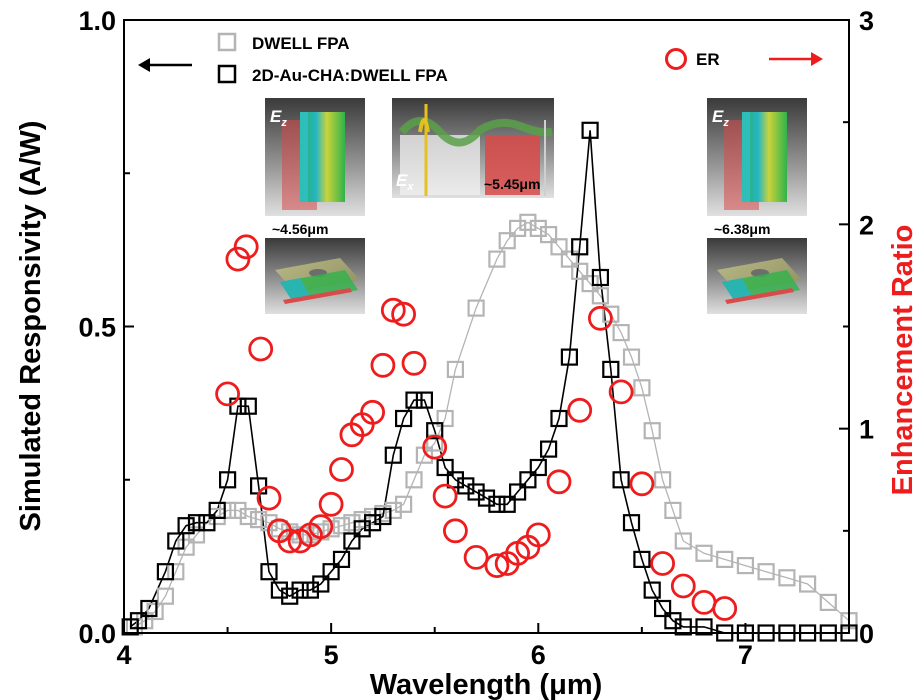 This screenshot has width=922, height=700. Describe the element at coordinates (676, 59) in the screenshot. I see `legend-marker-er` at that location.